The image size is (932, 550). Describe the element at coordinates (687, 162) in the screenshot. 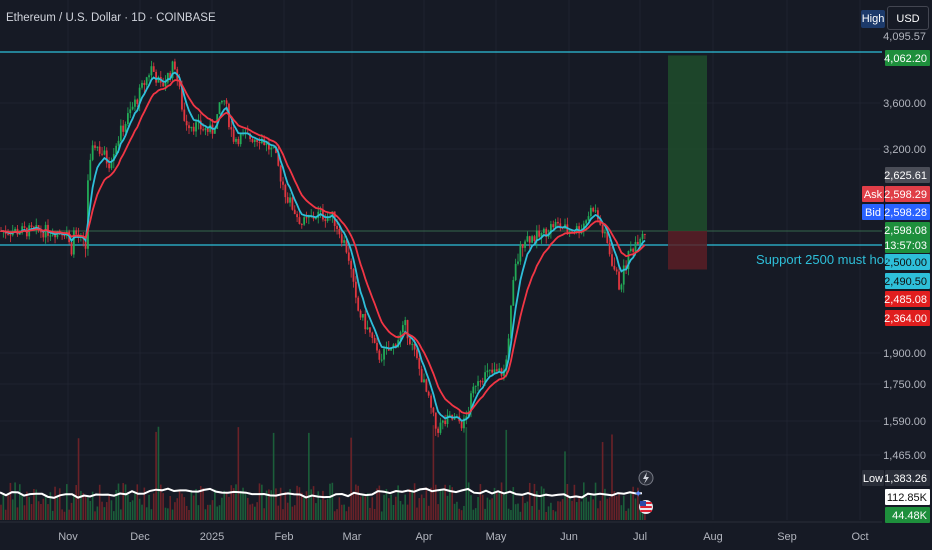

I see `position-tool` at that location.